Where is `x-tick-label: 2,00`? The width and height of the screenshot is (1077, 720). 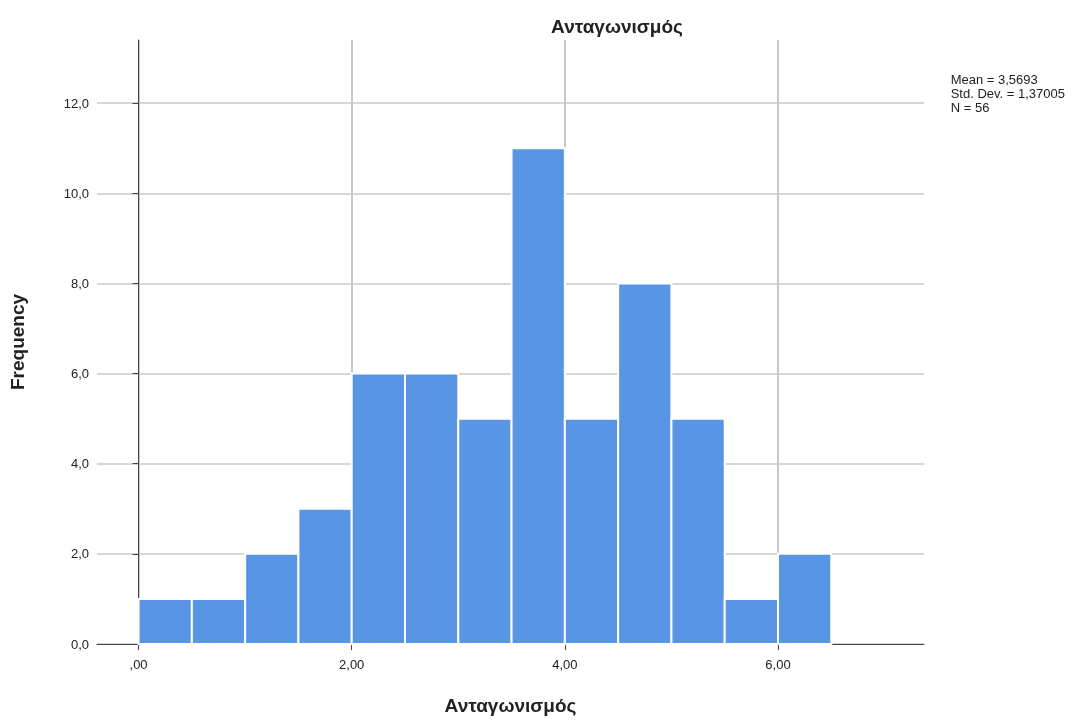 x-tick-label: 2,00 is located at coordinates (352, 664).